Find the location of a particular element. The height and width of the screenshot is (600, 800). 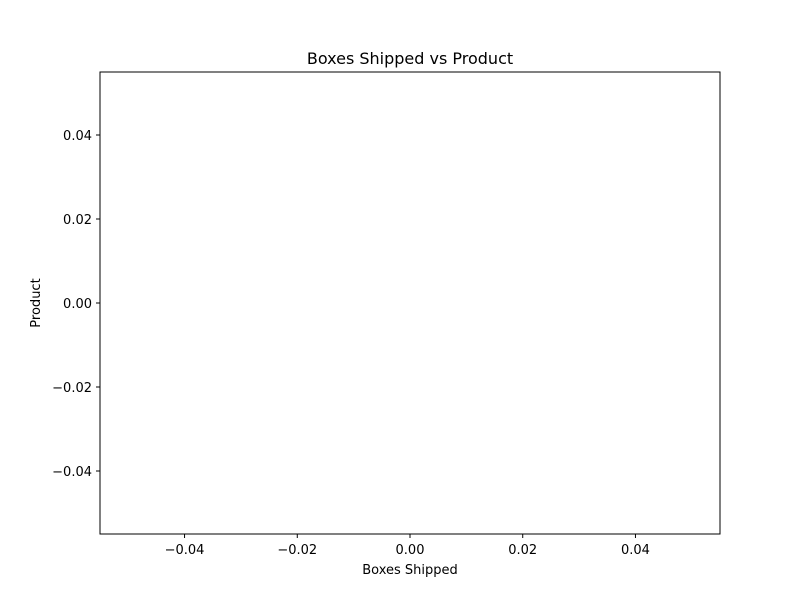

x-axis-label: Boxes Shipped is located at coordinates (410, 570).